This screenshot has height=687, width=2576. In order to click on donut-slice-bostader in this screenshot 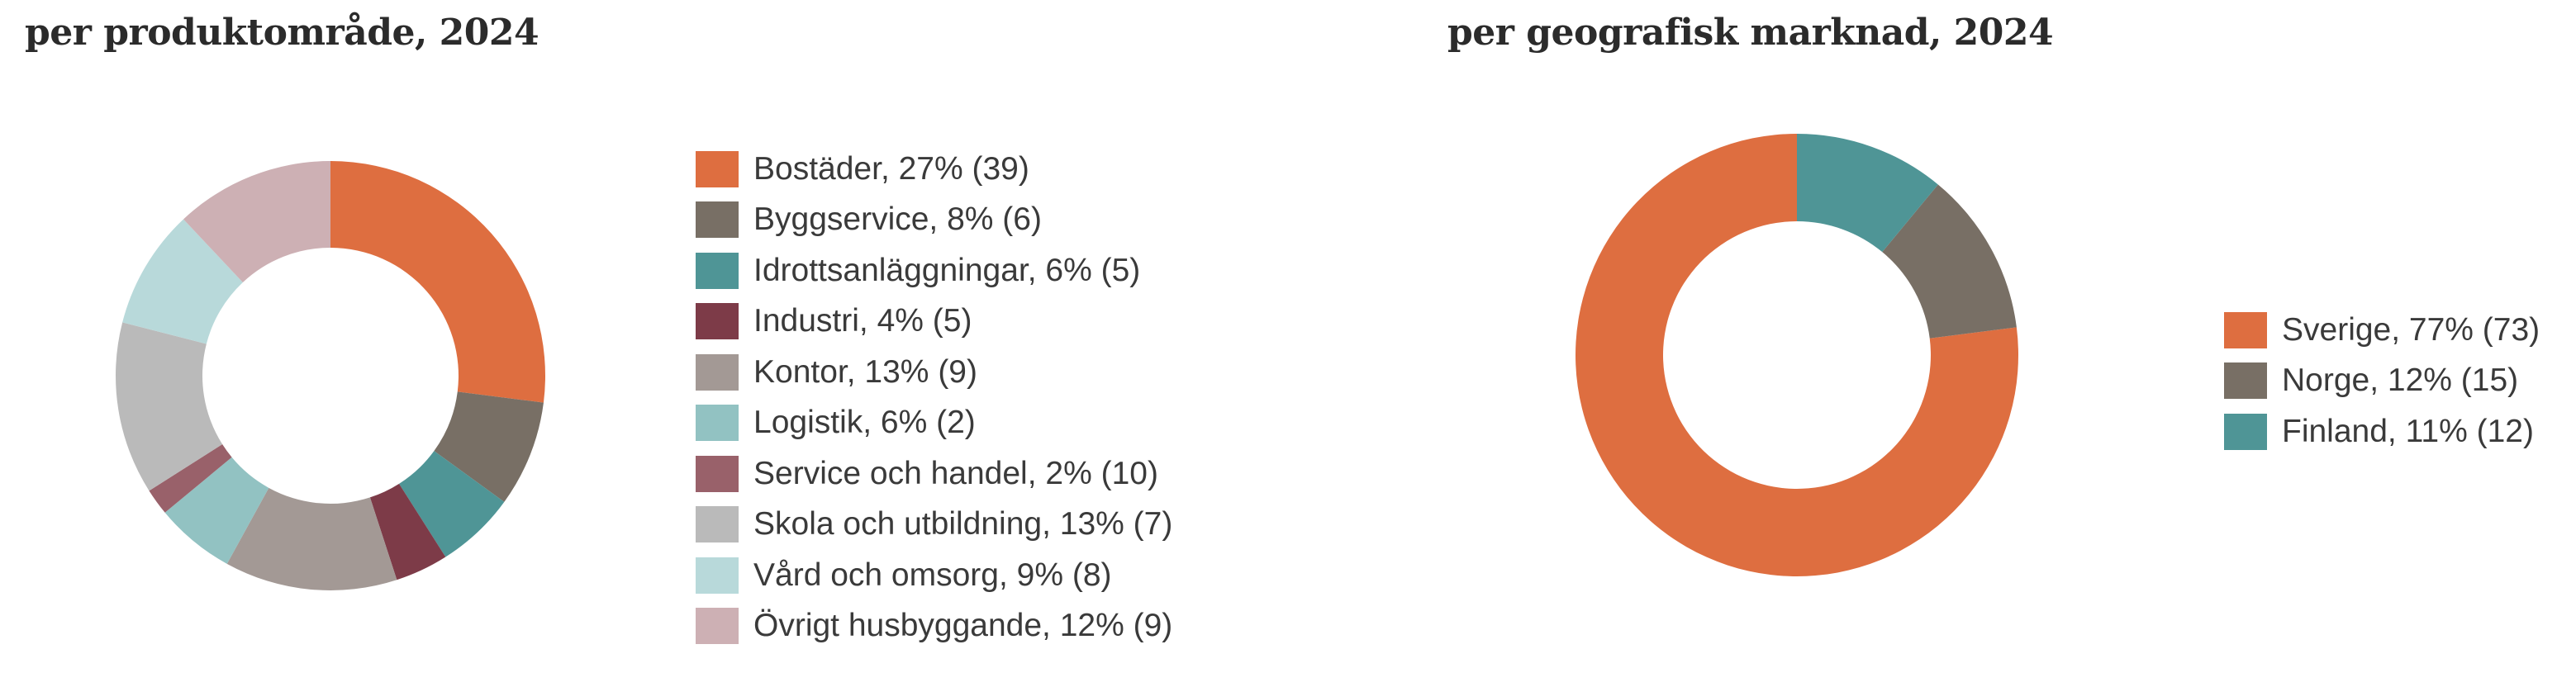, I will do `click(438, 282)`.